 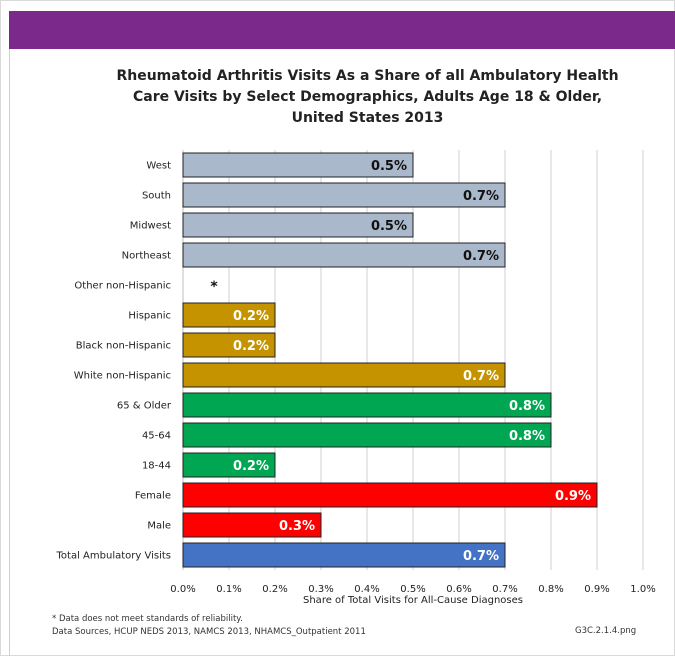 I want to click on category-label: South, so click(x=156, y=196).